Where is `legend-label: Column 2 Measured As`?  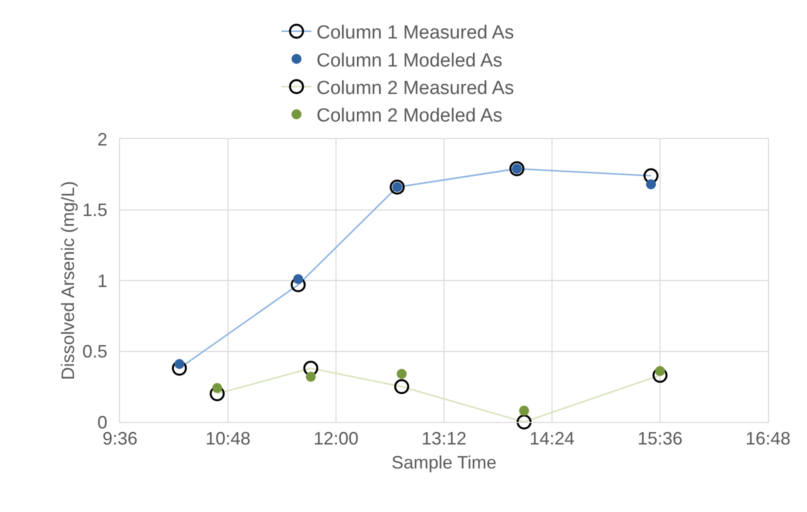
legend-label: Column 2 Measured As is located at coordinates (415, 88).